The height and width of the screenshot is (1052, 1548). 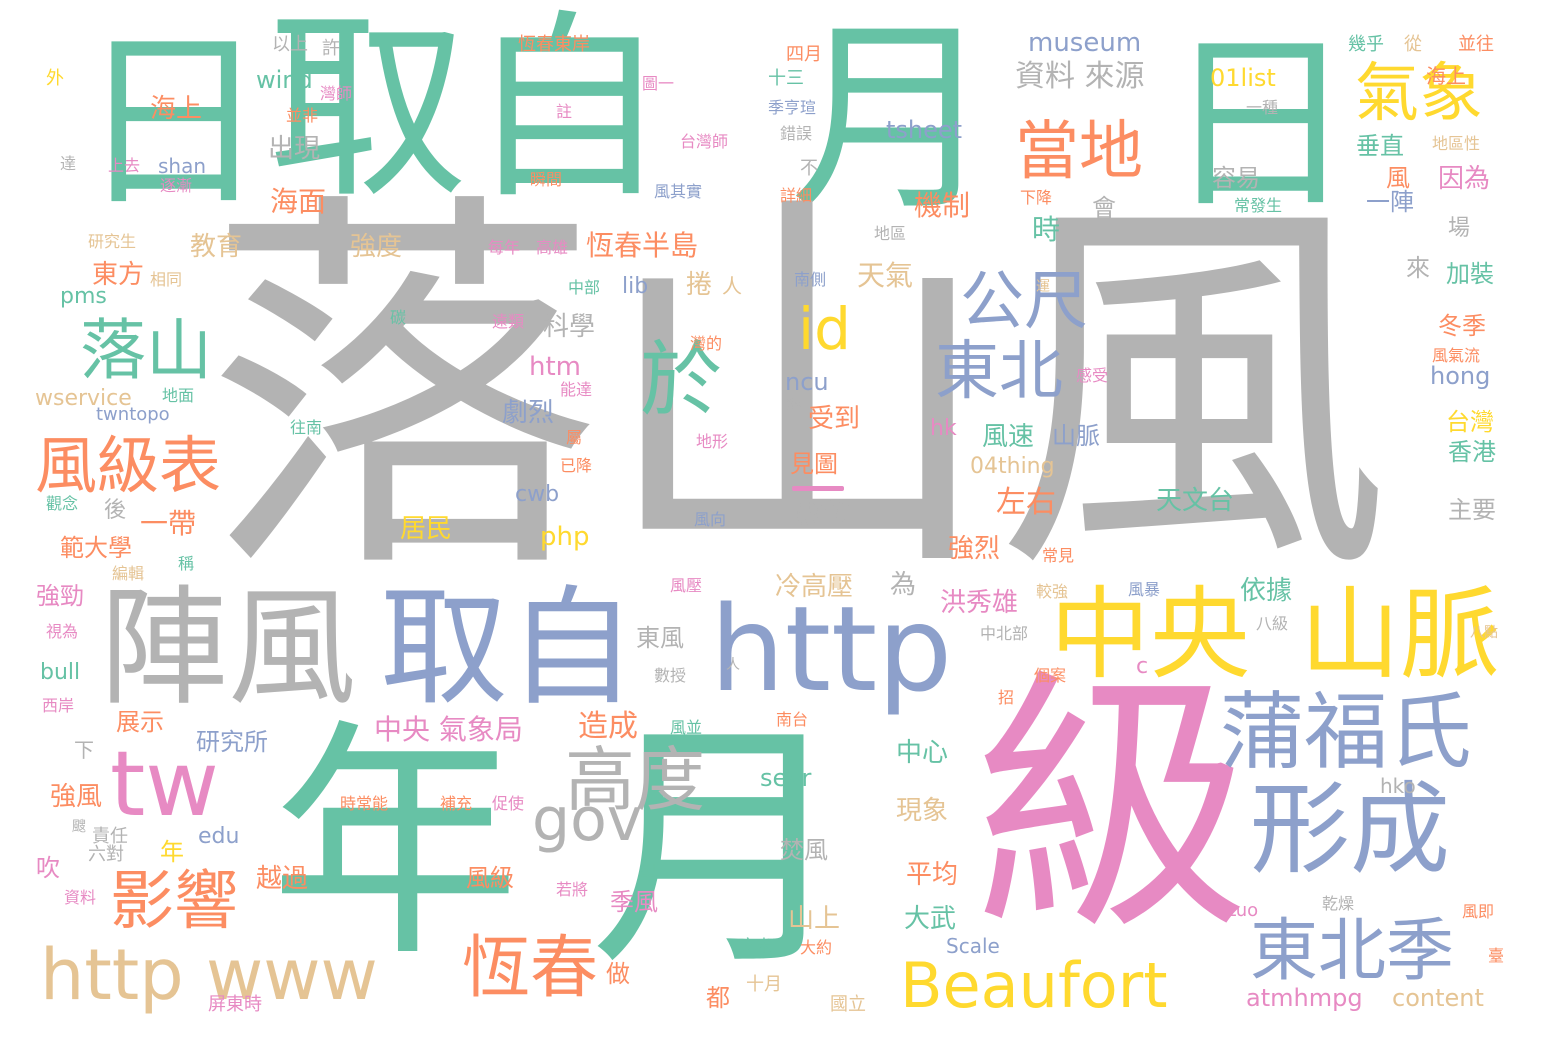 What do you see at coordinates (848, 1004) in the screenshot?
I see `word: 國立` at bounding box center [848, 1004].